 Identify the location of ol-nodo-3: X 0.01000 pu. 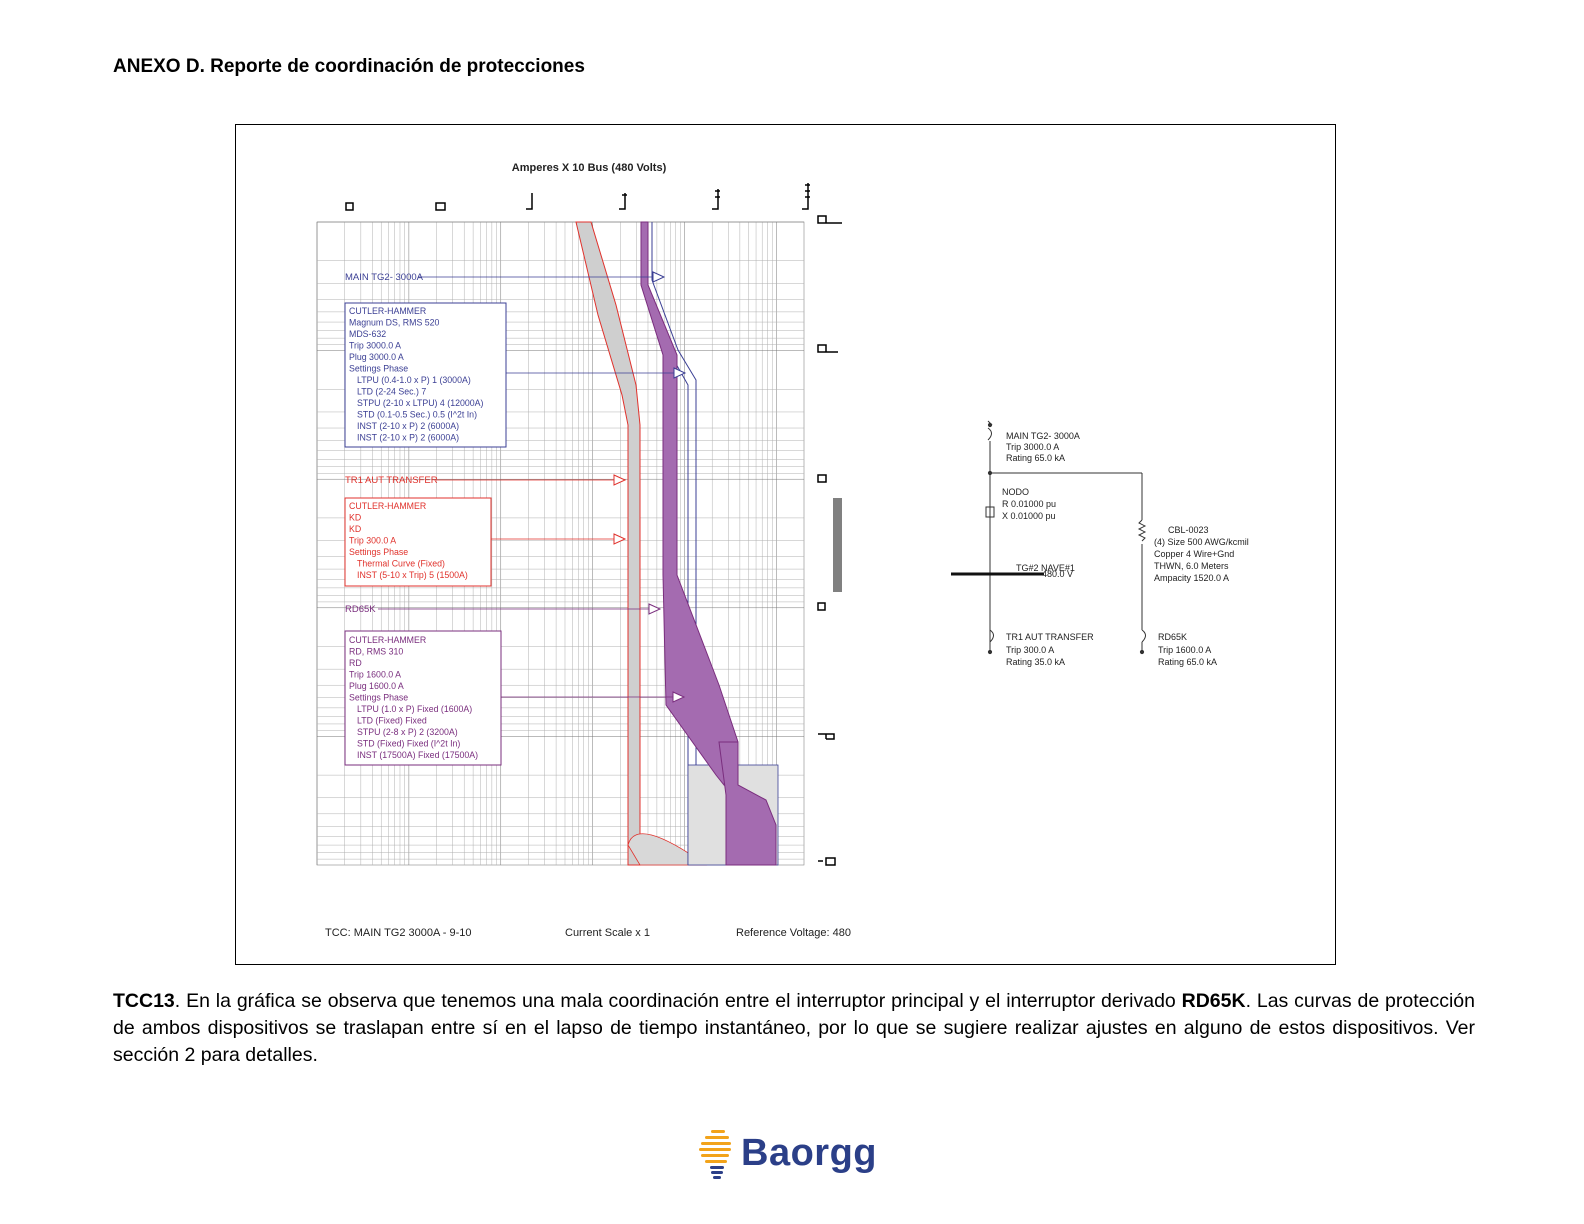
(1029, 516).